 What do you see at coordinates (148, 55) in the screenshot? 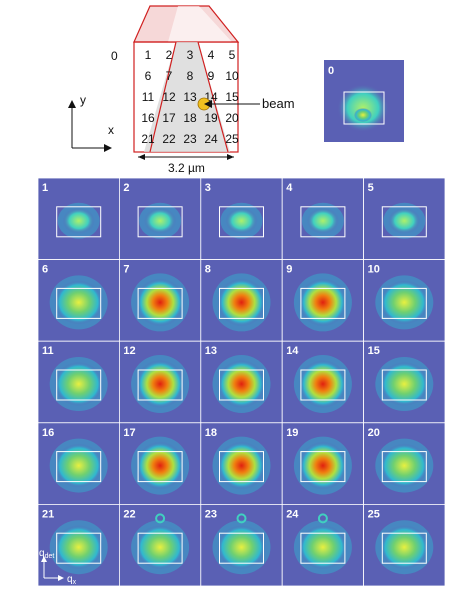
I see `grid-number-1: 1` at bounding box center [148, 55].